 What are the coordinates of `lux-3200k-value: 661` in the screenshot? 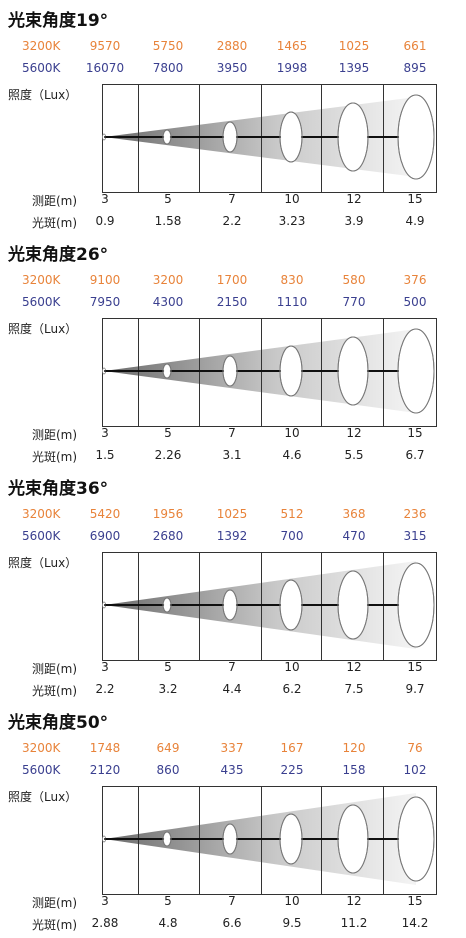 It's located at (415, 46).